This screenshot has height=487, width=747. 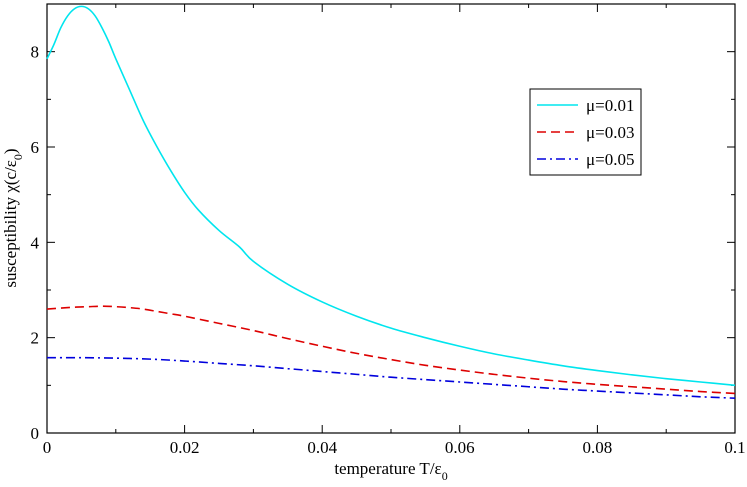 What do you see at coordinates (35, 52) in the screenshot?
I see `y-tick-label: 8` at bounding box center [35, 52].